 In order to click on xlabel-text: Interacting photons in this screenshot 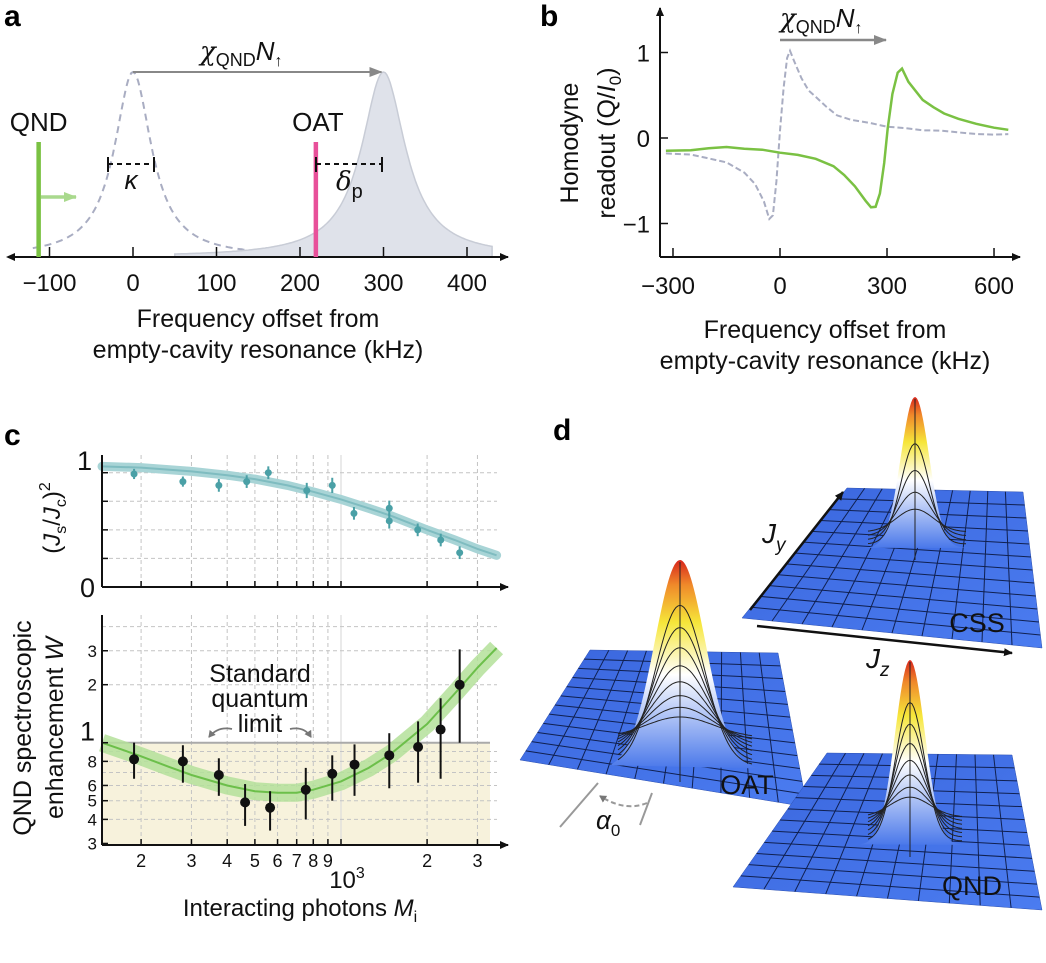, I will do `click(288, 908)`.